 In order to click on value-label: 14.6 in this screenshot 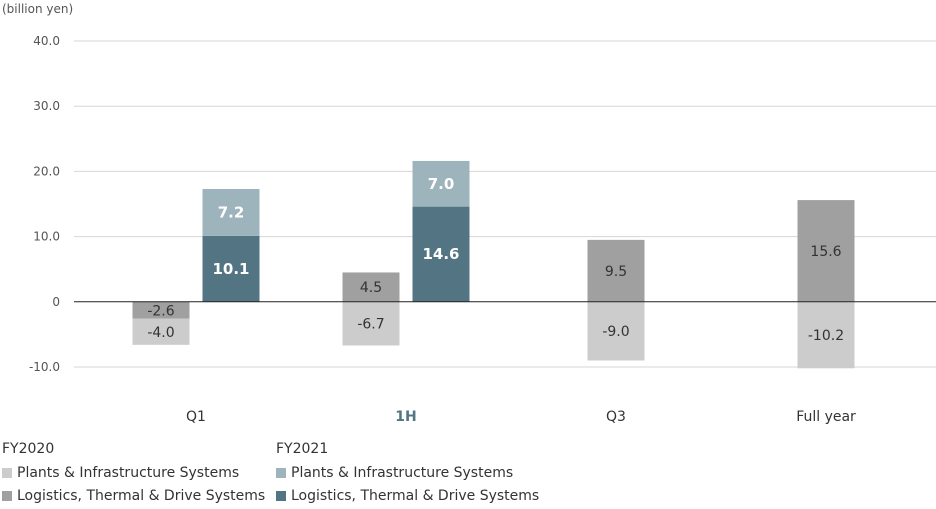, I will do `click(440, 254)`.